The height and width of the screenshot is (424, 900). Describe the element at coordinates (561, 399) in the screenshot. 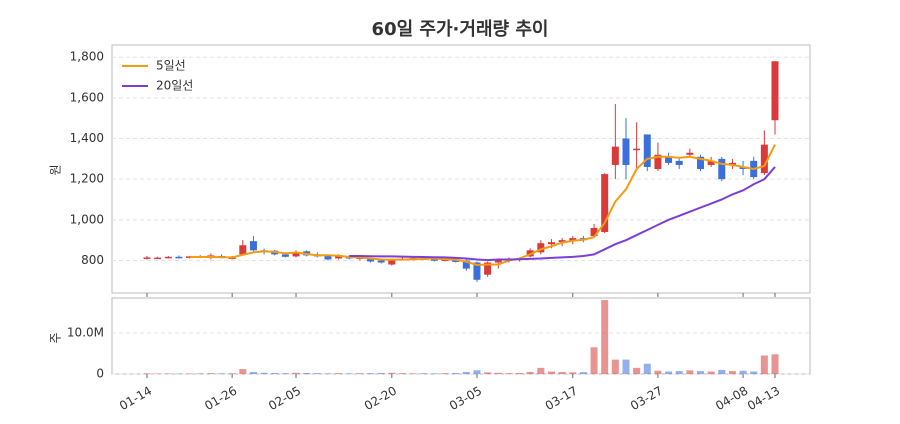

I see `x-tick-label: 03-17` at that location.